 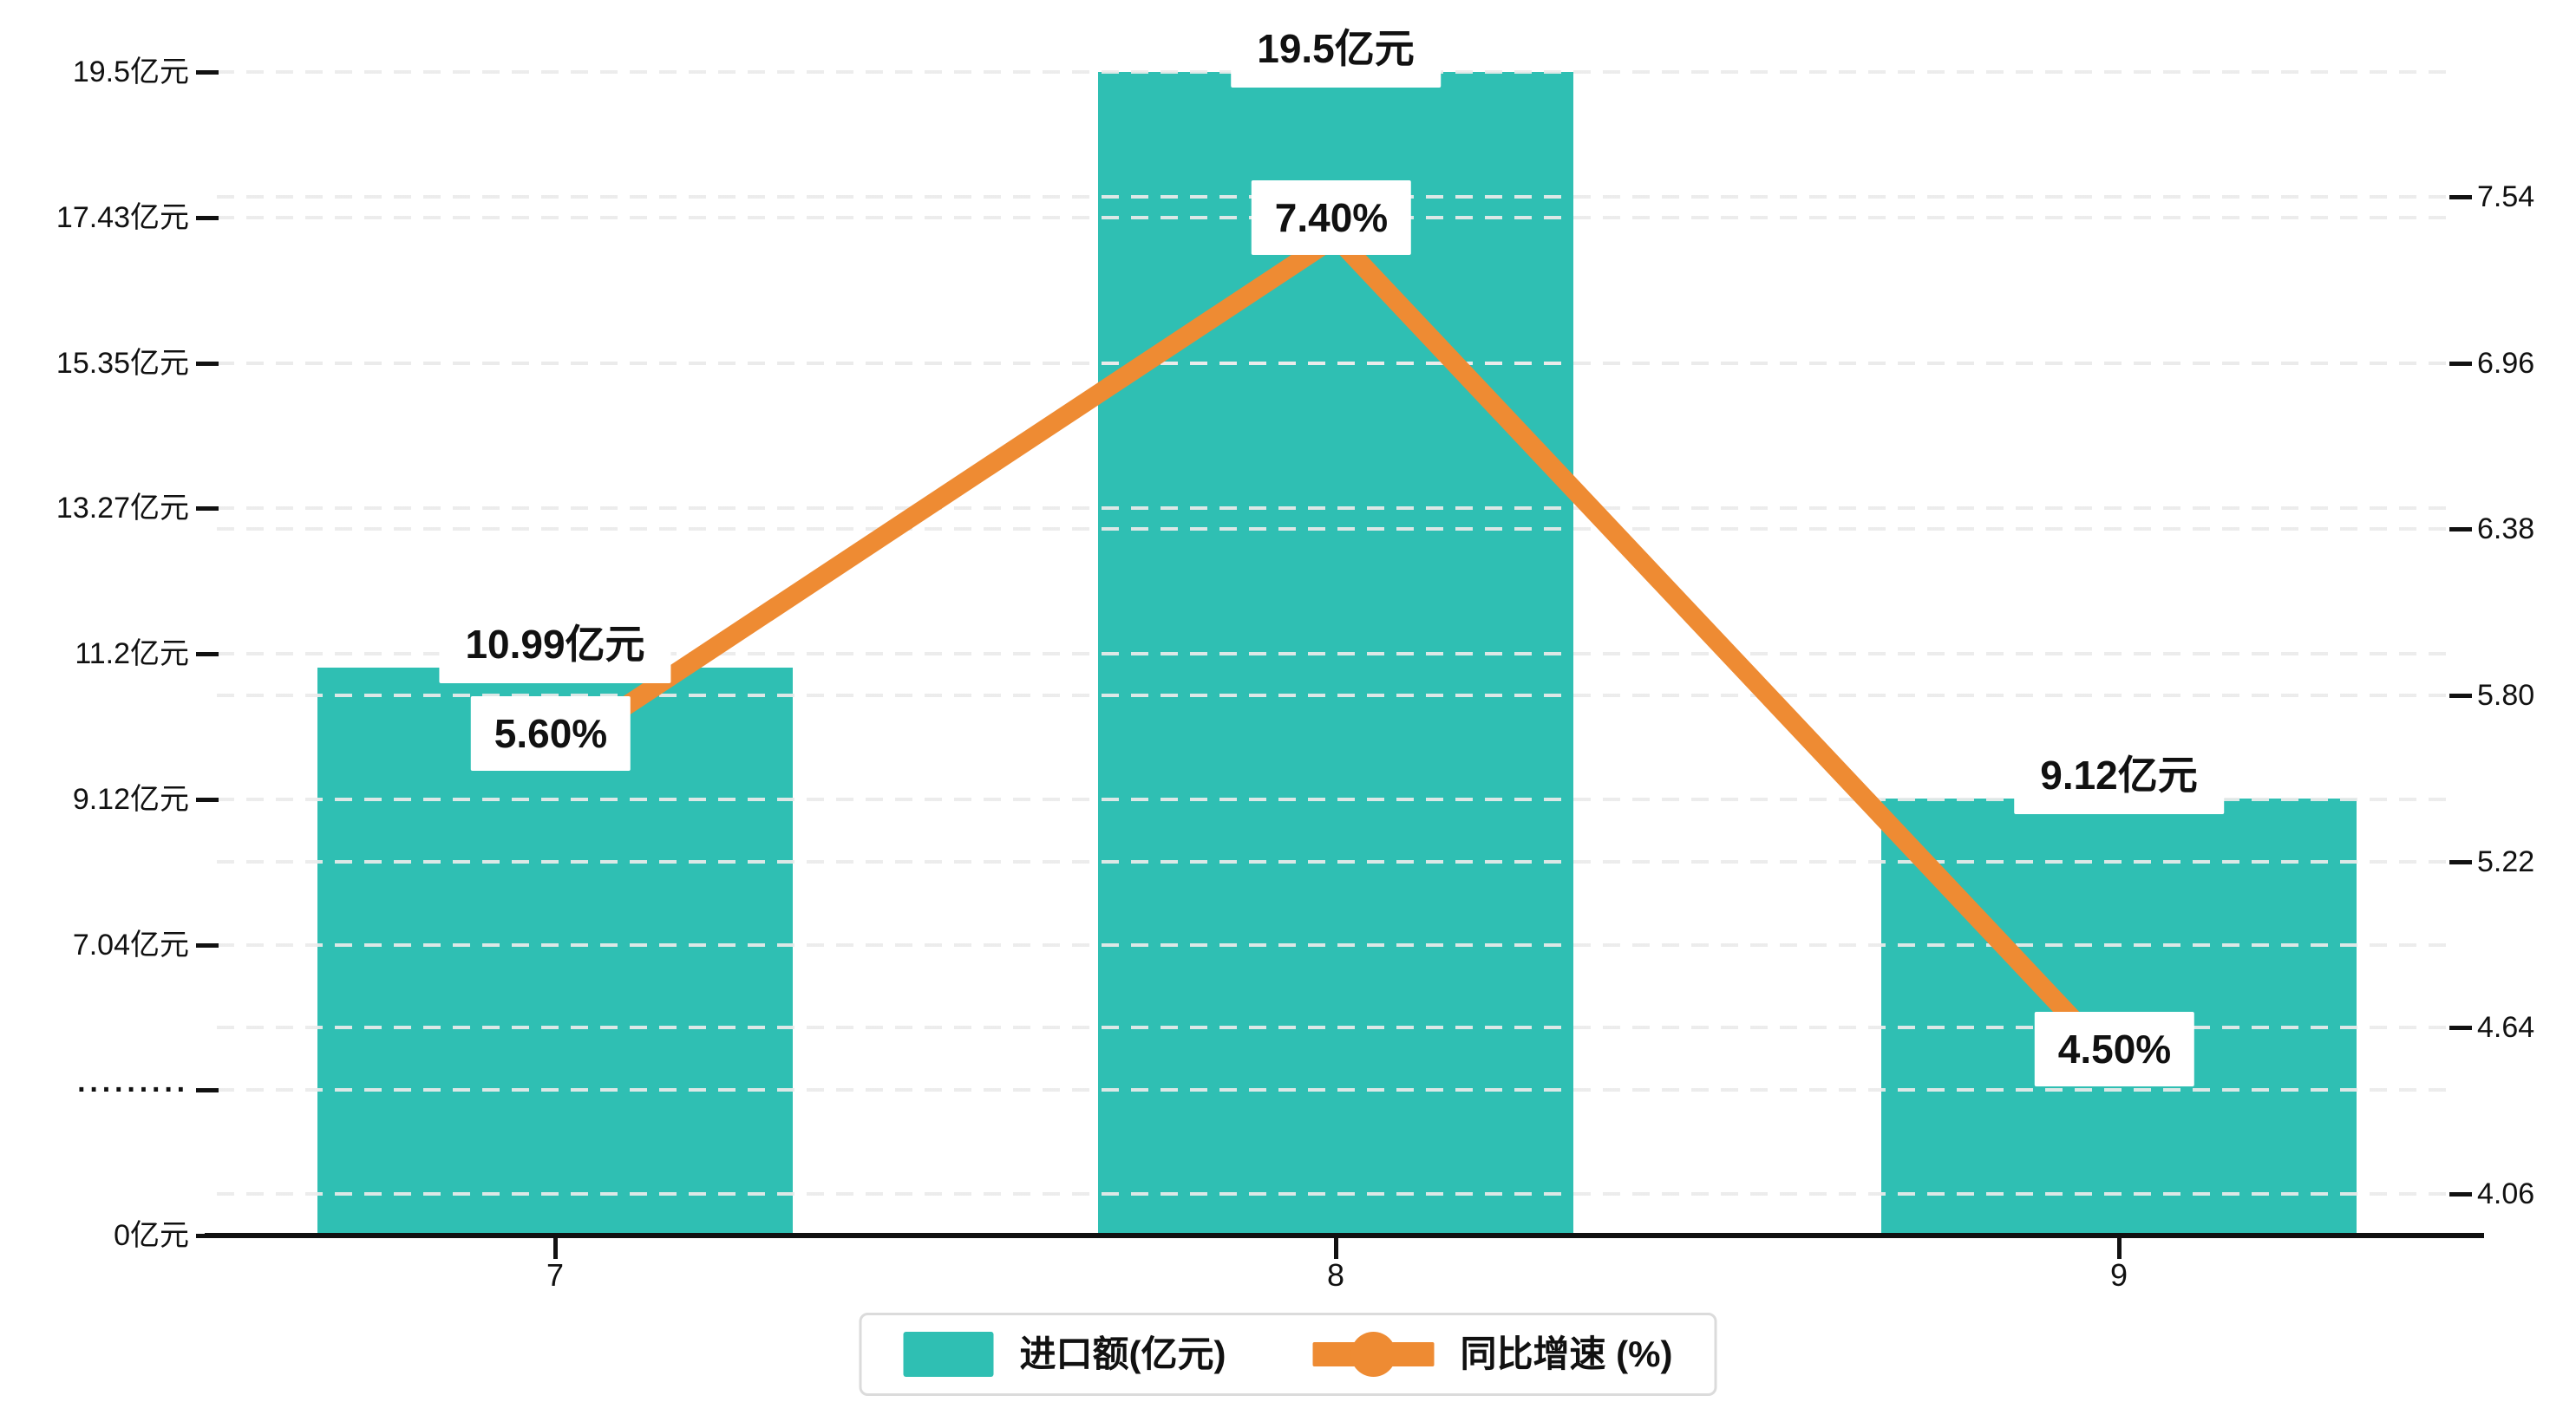 I want to click on right-axis-label: 7.54, so click(x=2506, y=196).